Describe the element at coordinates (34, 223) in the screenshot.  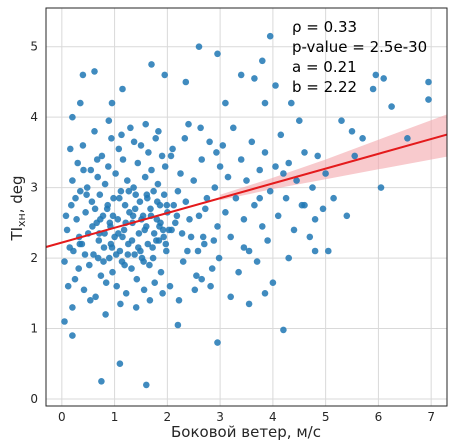
I see `y-tick-labels: 0 1 2 3 4 5` at that location.